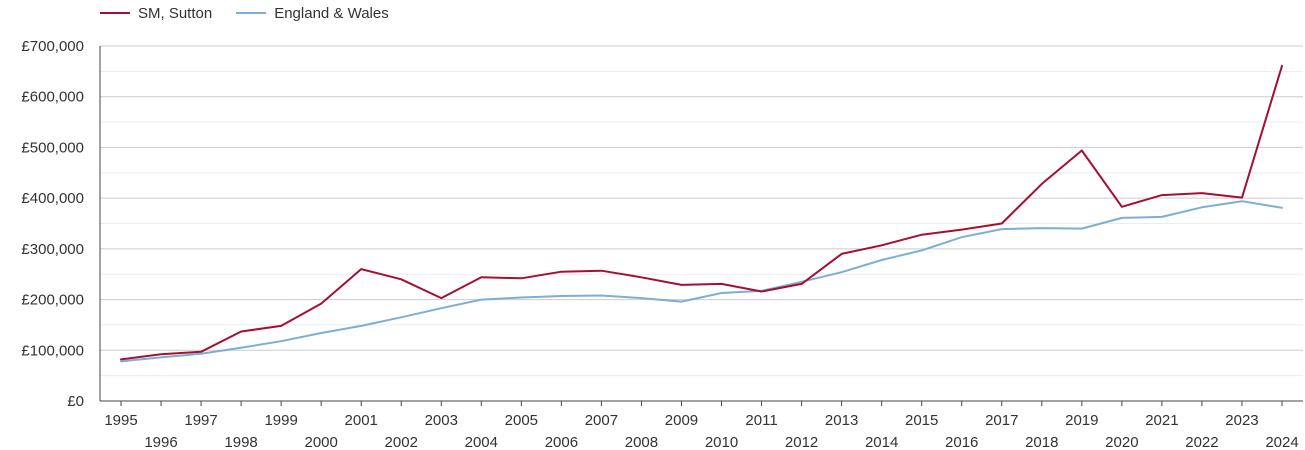 The width and height of the screenshot is (1305, 450). Describe the element at coordinates (801, 442) in the screenshot. I see `x-tick-label: 2012` at that location.